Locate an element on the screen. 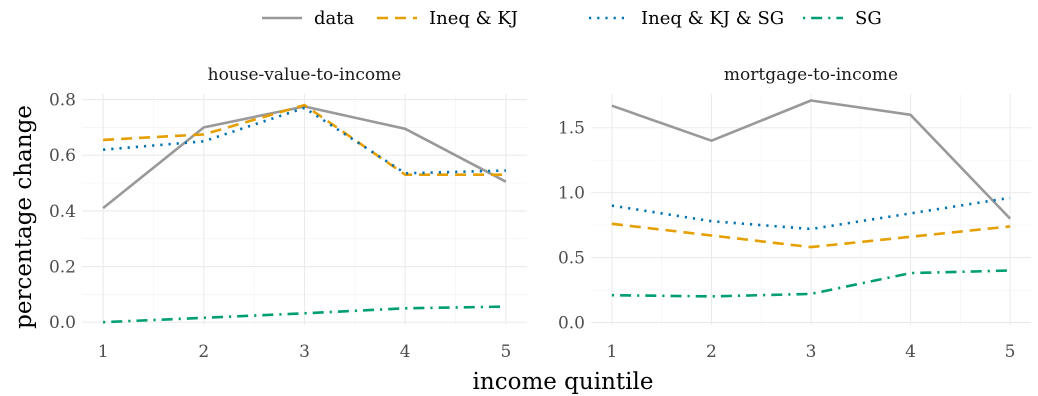 The width and height of the screenshot is (1038, 396). legend-item-ineq_kj_sg: Ineq & KJ & SG is located at coordinates (686, 18).